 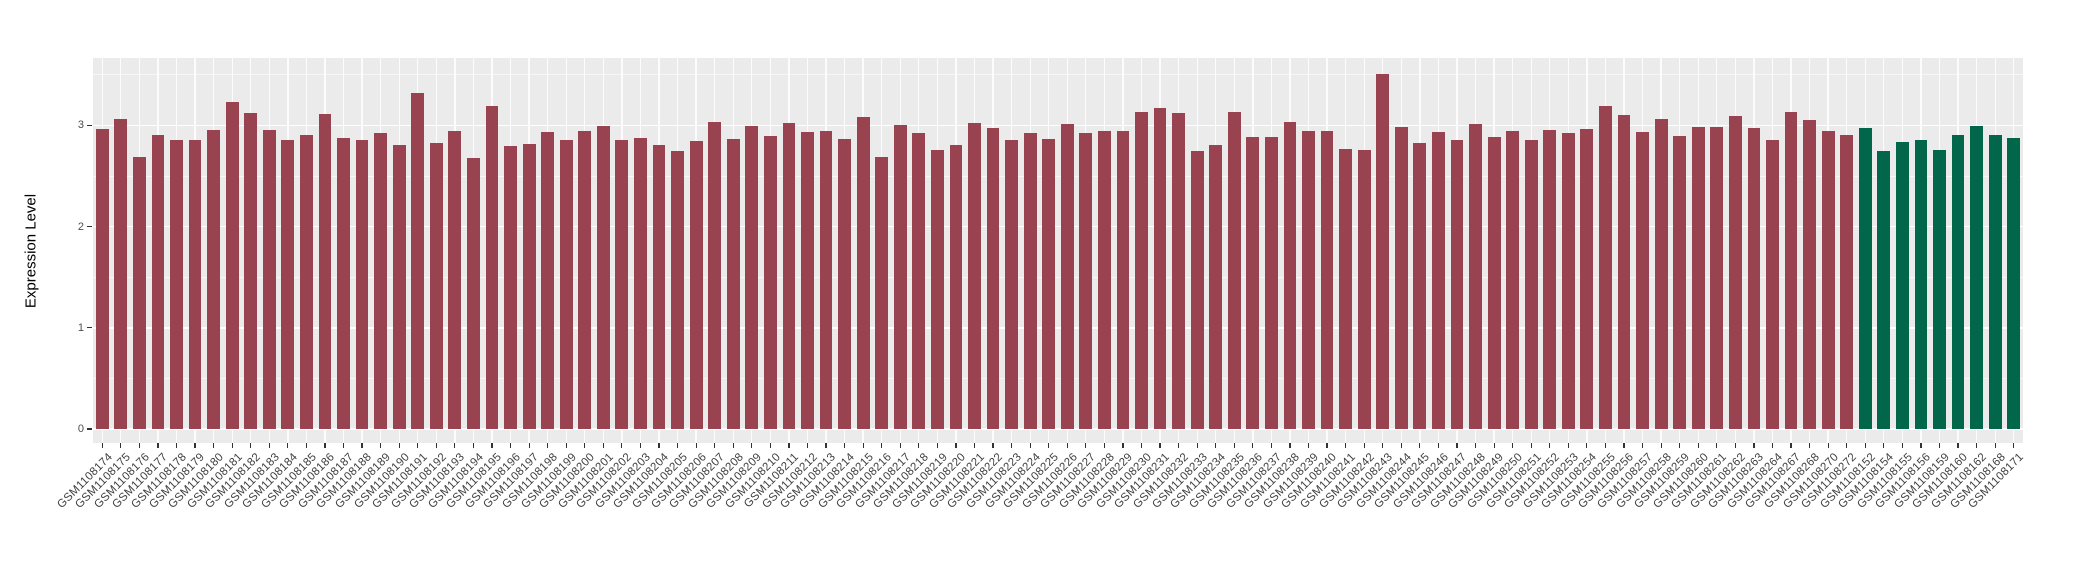 I want to click on y-tick-label: 2, so click(x=80, y=226).